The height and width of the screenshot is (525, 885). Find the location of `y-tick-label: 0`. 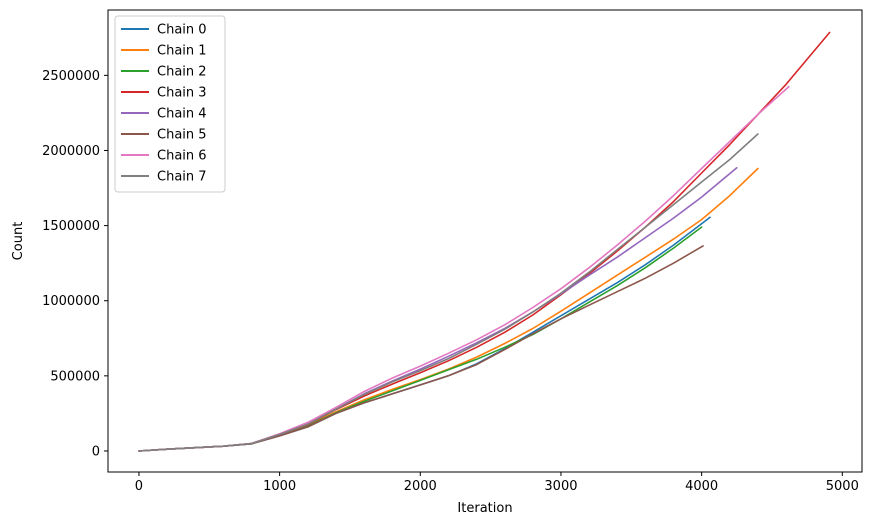

y-tick-label: 0 is located at coordinates (96, 451).